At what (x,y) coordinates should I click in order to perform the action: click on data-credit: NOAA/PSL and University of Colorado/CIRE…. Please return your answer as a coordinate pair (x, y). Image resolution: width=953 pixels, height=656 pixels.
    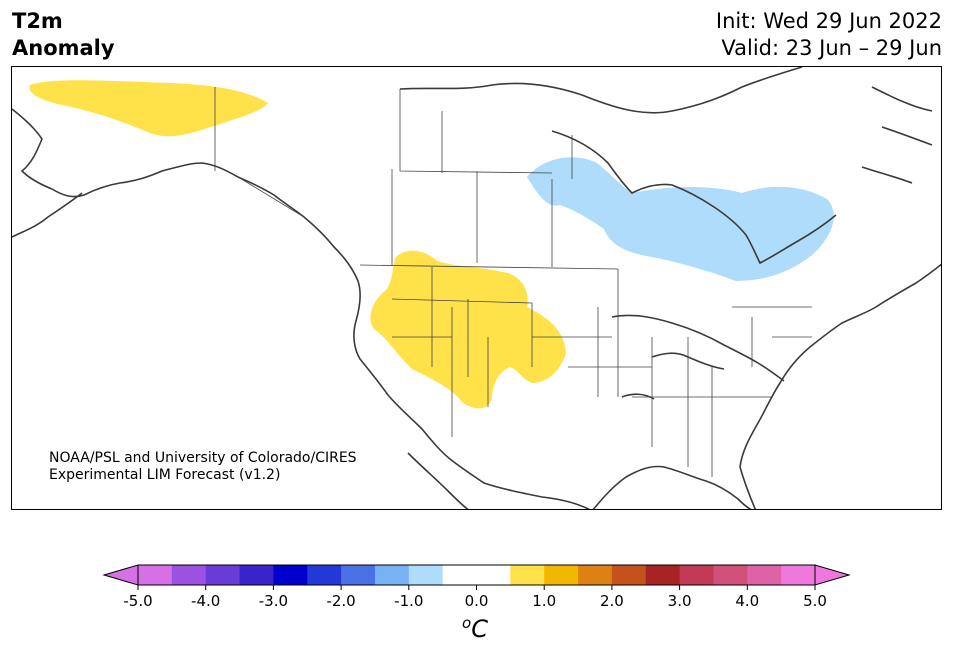
    Looking at the image, I should click on (203, 467).